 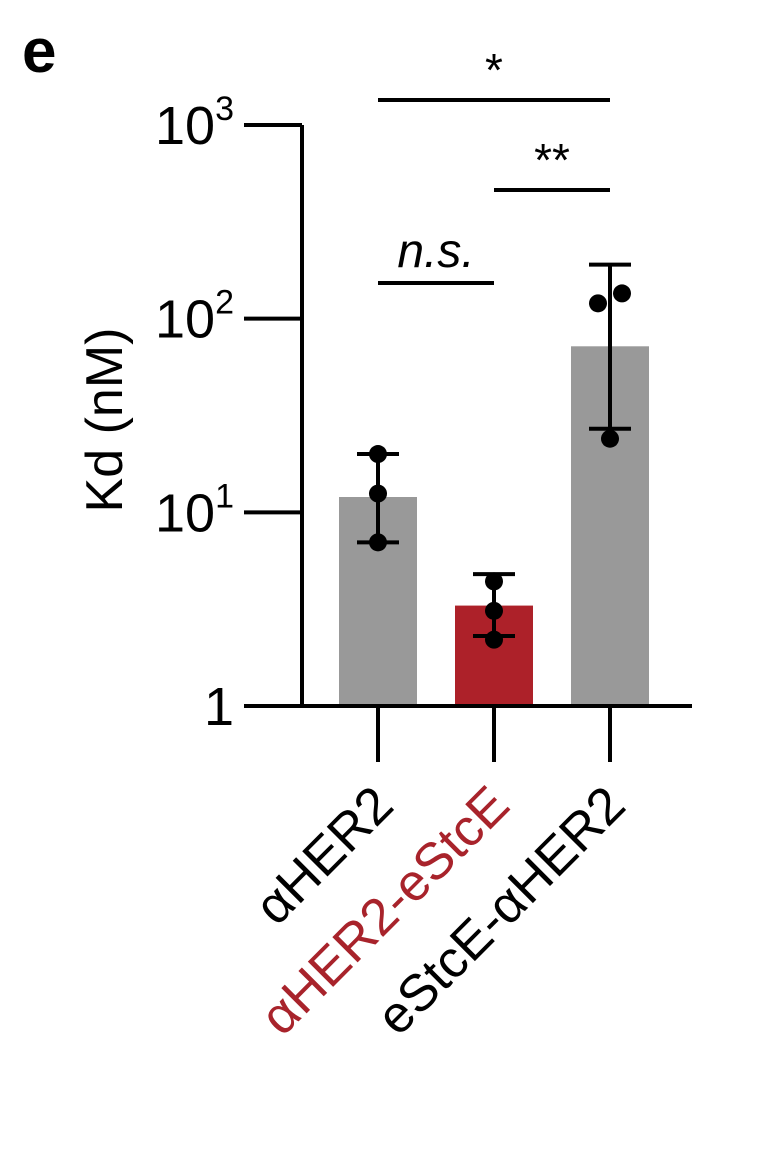 I want to click on y-tick-label-0: 1, so click(x=219, y=707).